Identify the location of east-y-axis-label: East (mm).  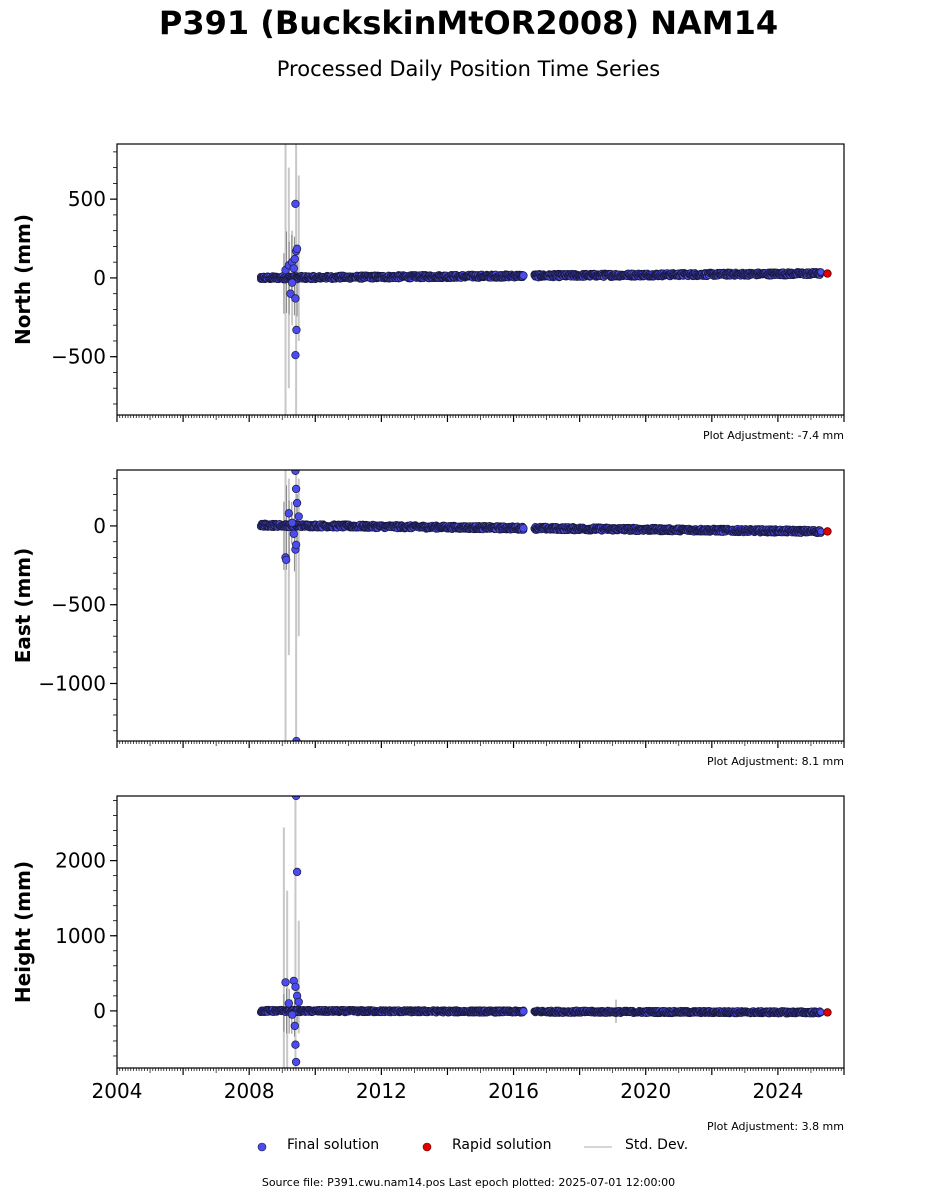
(23, 606).